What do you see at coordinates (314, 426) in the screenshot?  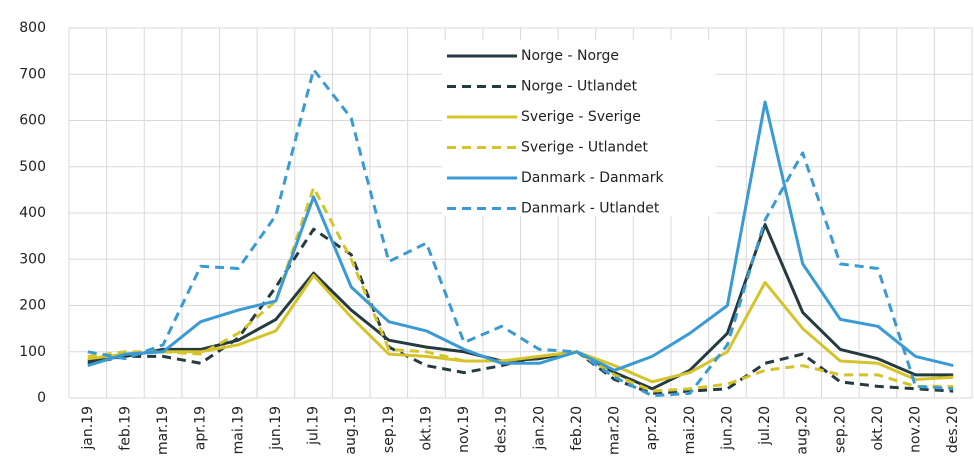 I see `x-tick-label: jul.19` at bounding box center [314, 426].